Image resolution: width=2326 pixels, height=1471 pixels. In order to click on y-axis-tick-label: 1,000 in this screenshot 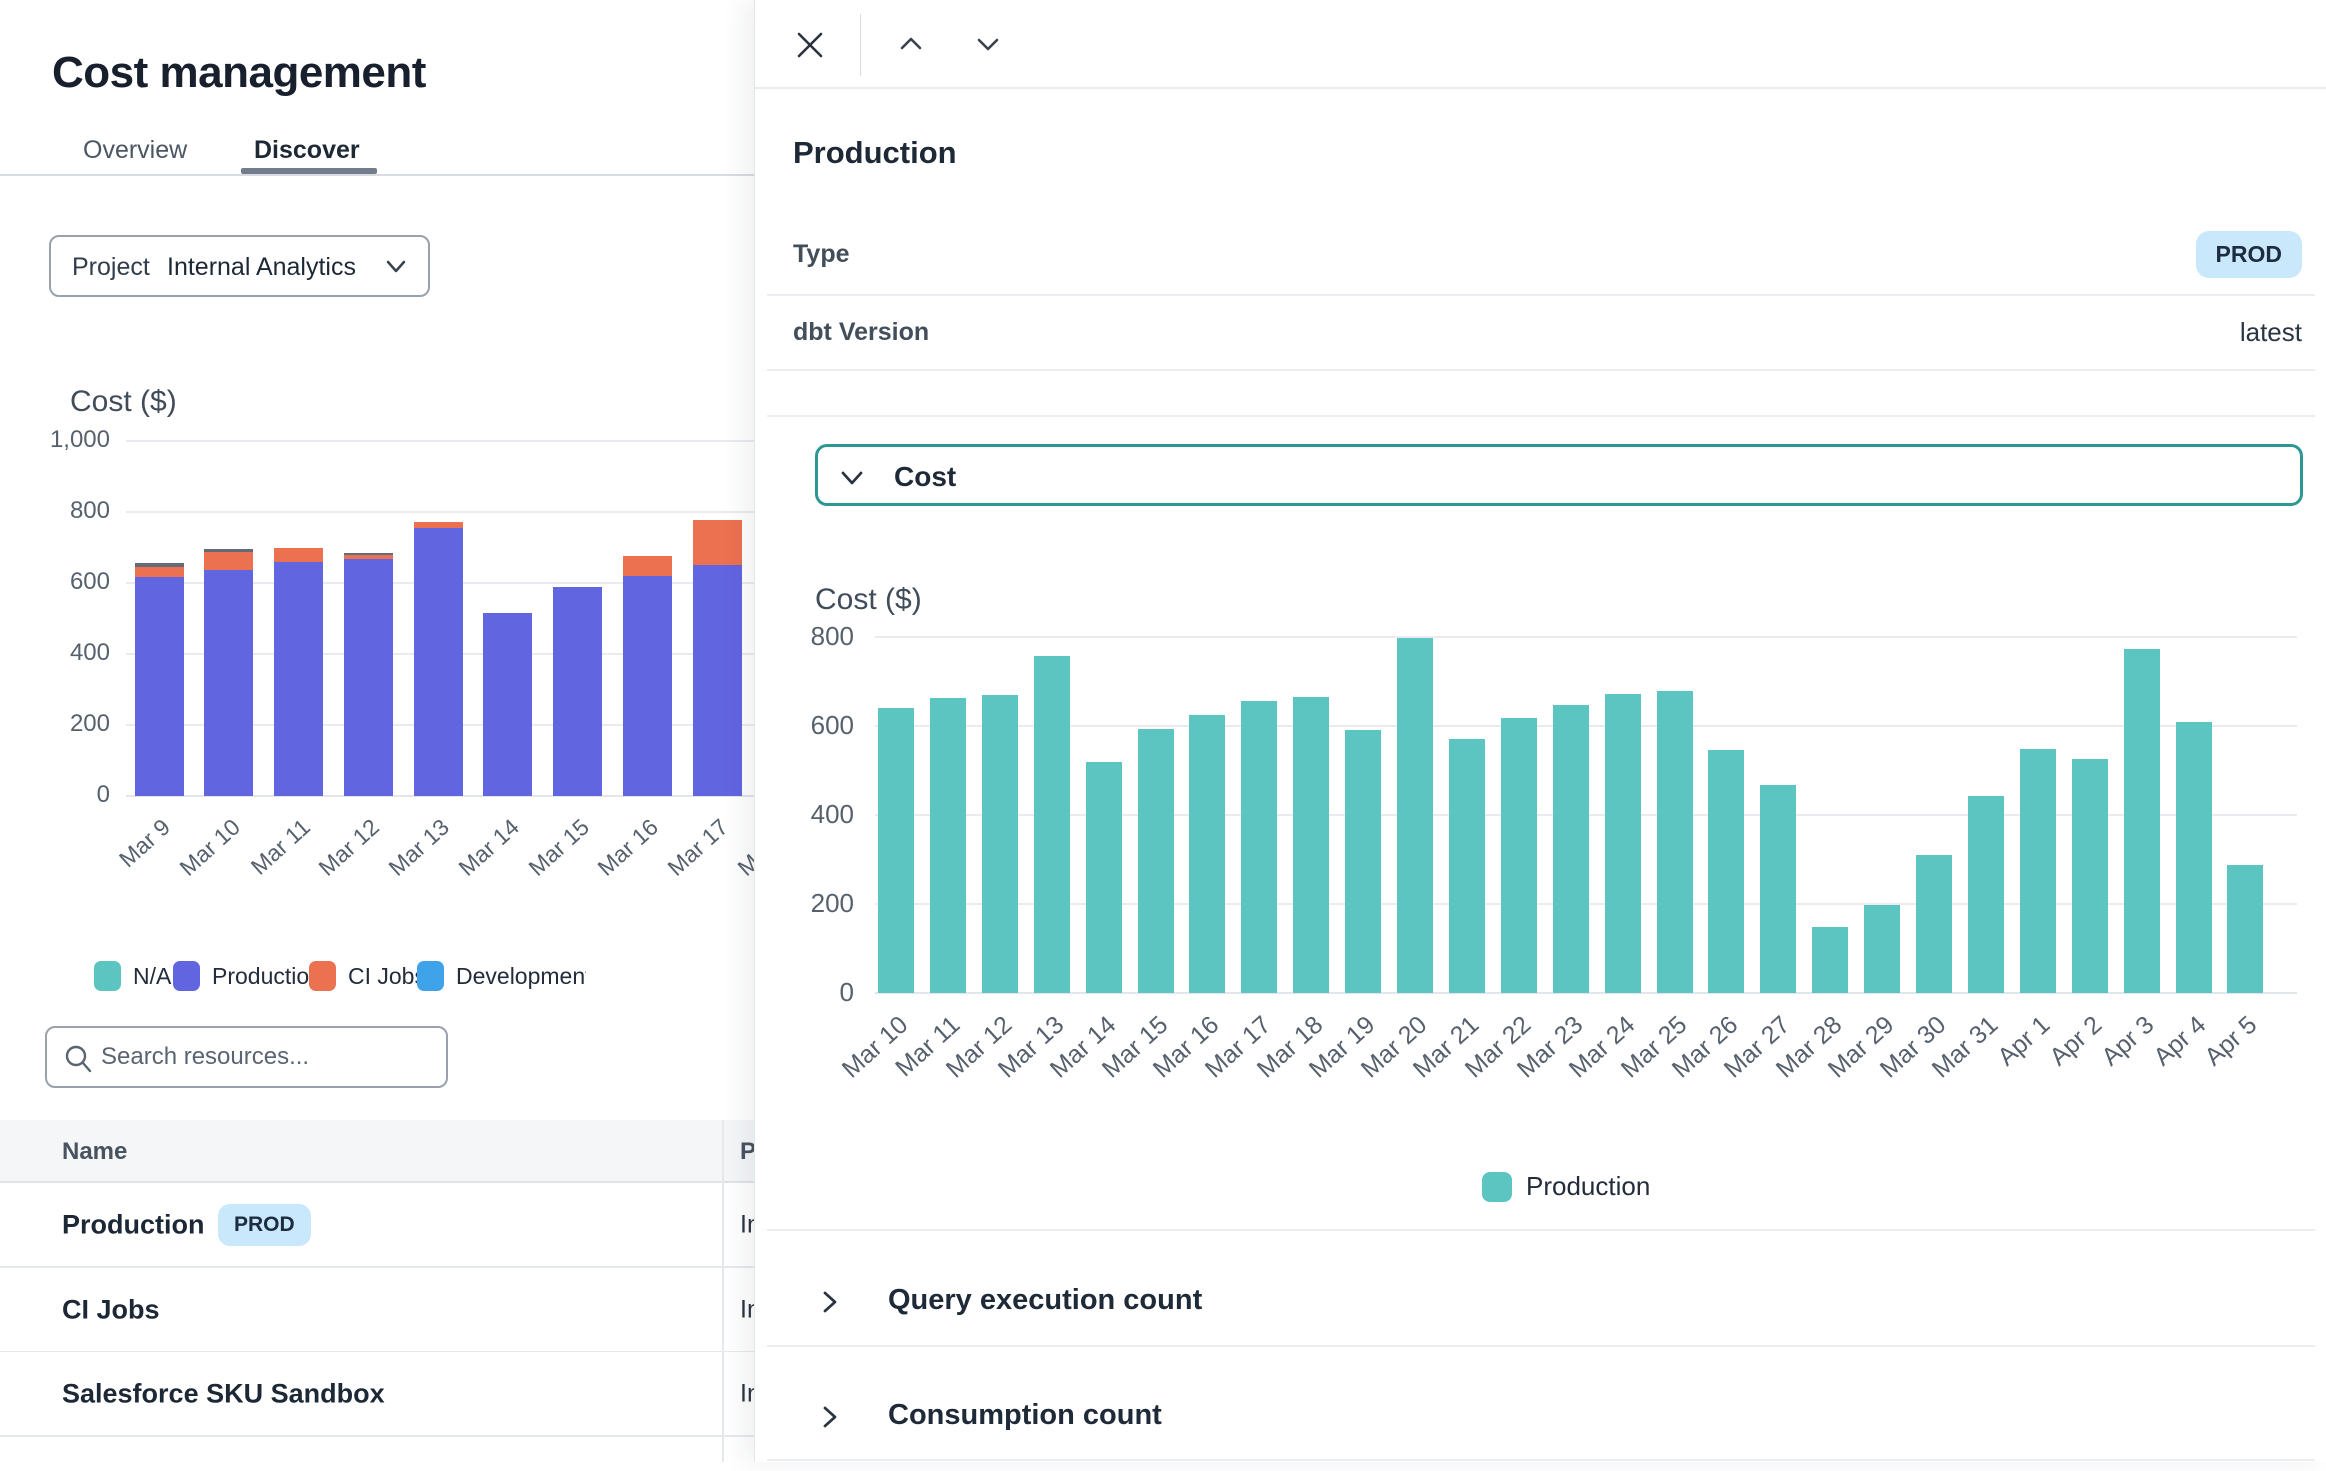, I will do `click(79, 440)`.